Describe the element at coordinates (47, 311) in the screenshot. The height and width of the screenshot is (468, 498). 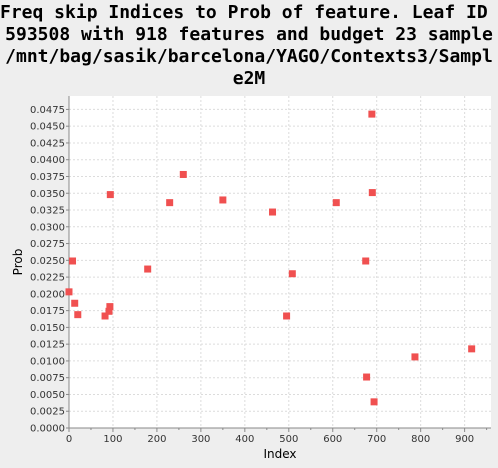
I see `y-tick-label: 0.0175` at that location.